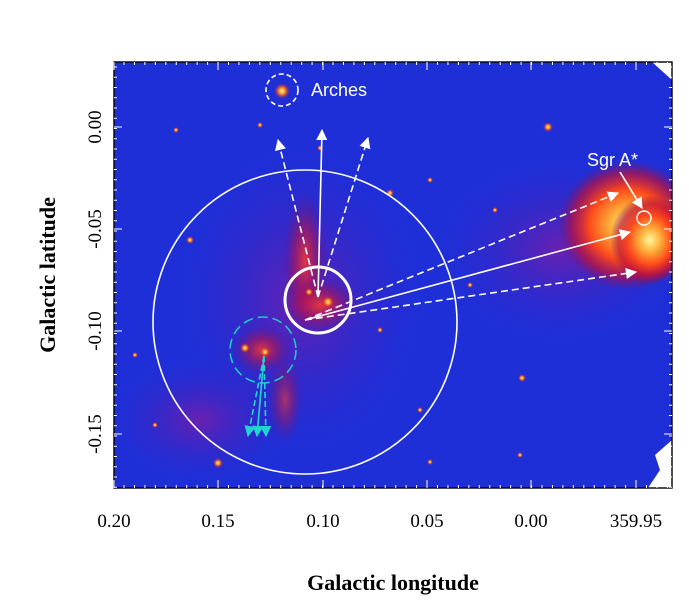  I want to click on y-tick-labels: 0.00 -0.05 -0.10 -0.15, so click(95, 281).